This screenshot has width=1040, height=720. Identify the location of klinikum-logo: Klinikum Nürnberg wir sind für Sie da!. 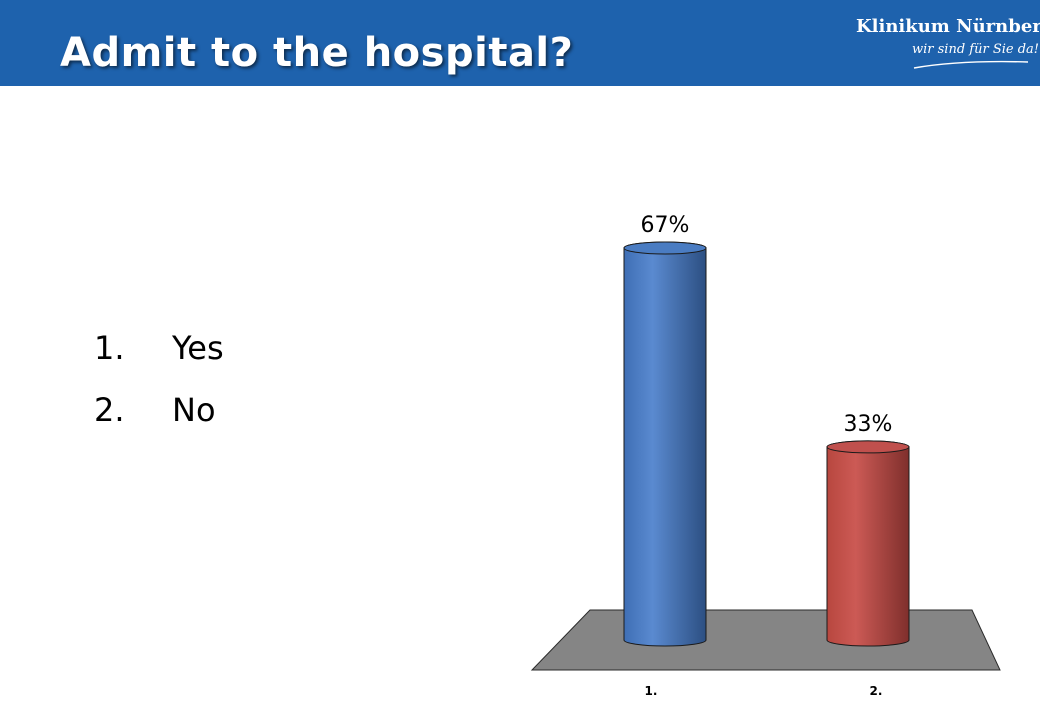
(945, 43).